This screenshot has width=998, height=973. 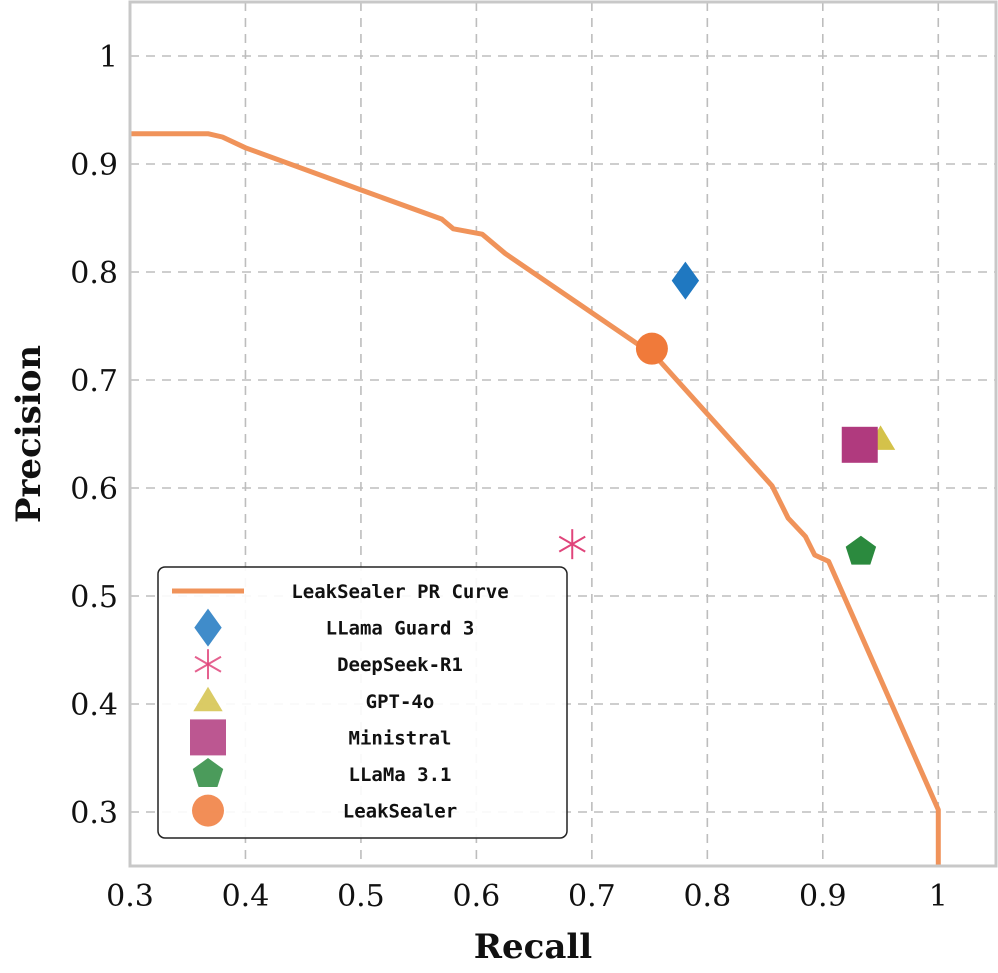 I want to click on y-tick-label: 1, so click(x=108, y=57).